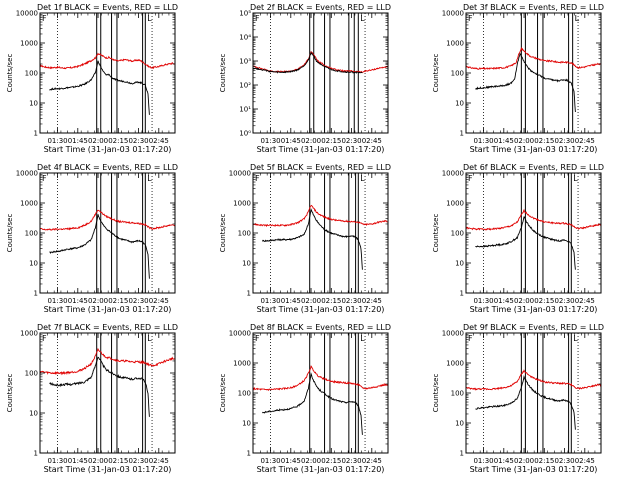  Describe the element at coordinates (533, 7) in the screenshot. I see `panel-title: Det 3f BLACK = Events, RED = LLD` at that location.